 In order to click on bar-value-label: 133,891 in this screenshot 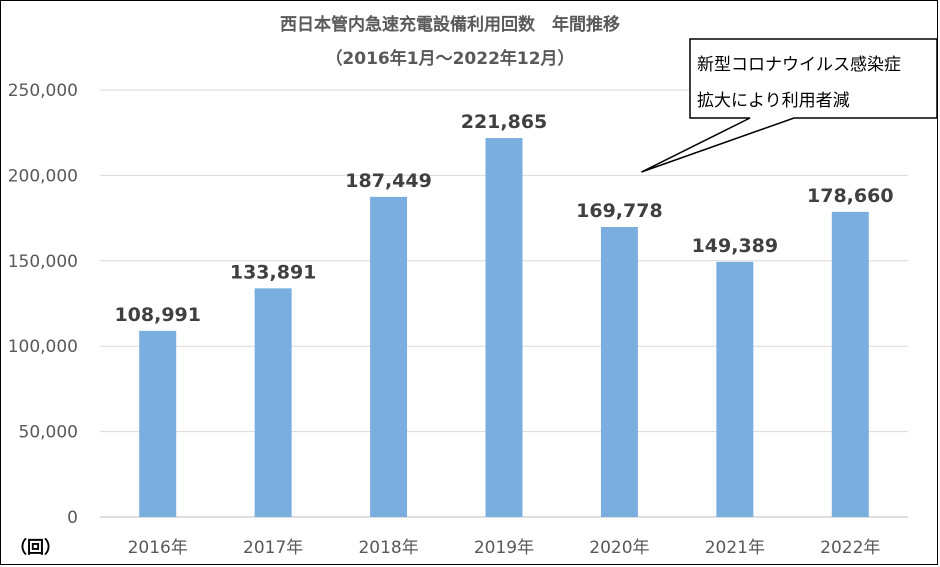, I will do `click(273, 272)`.